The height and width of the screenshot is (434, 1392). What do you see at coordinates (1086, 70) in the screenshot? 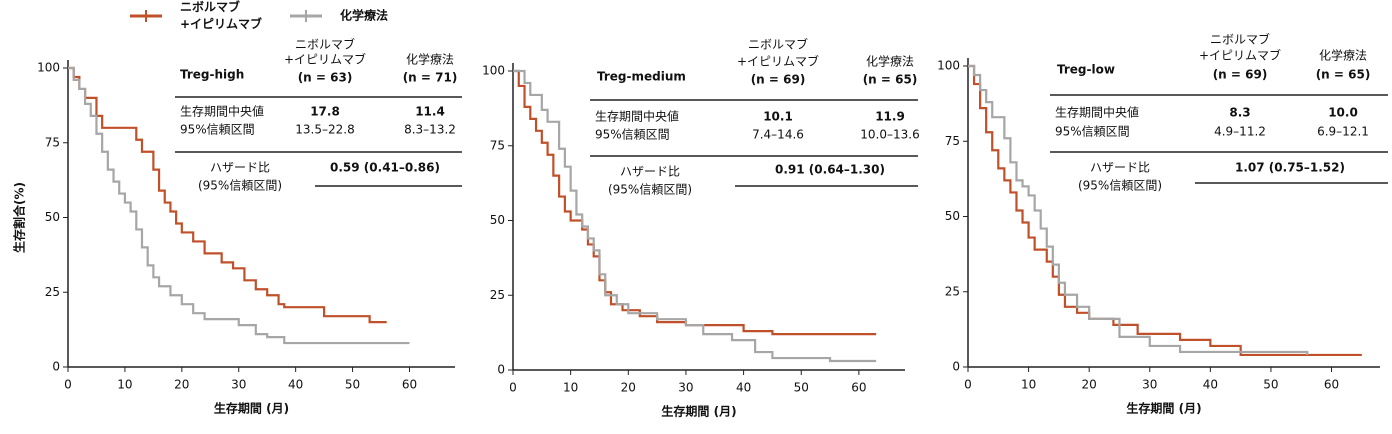
I see `group-label: Treg-low` at bounding box center [1086, 70].